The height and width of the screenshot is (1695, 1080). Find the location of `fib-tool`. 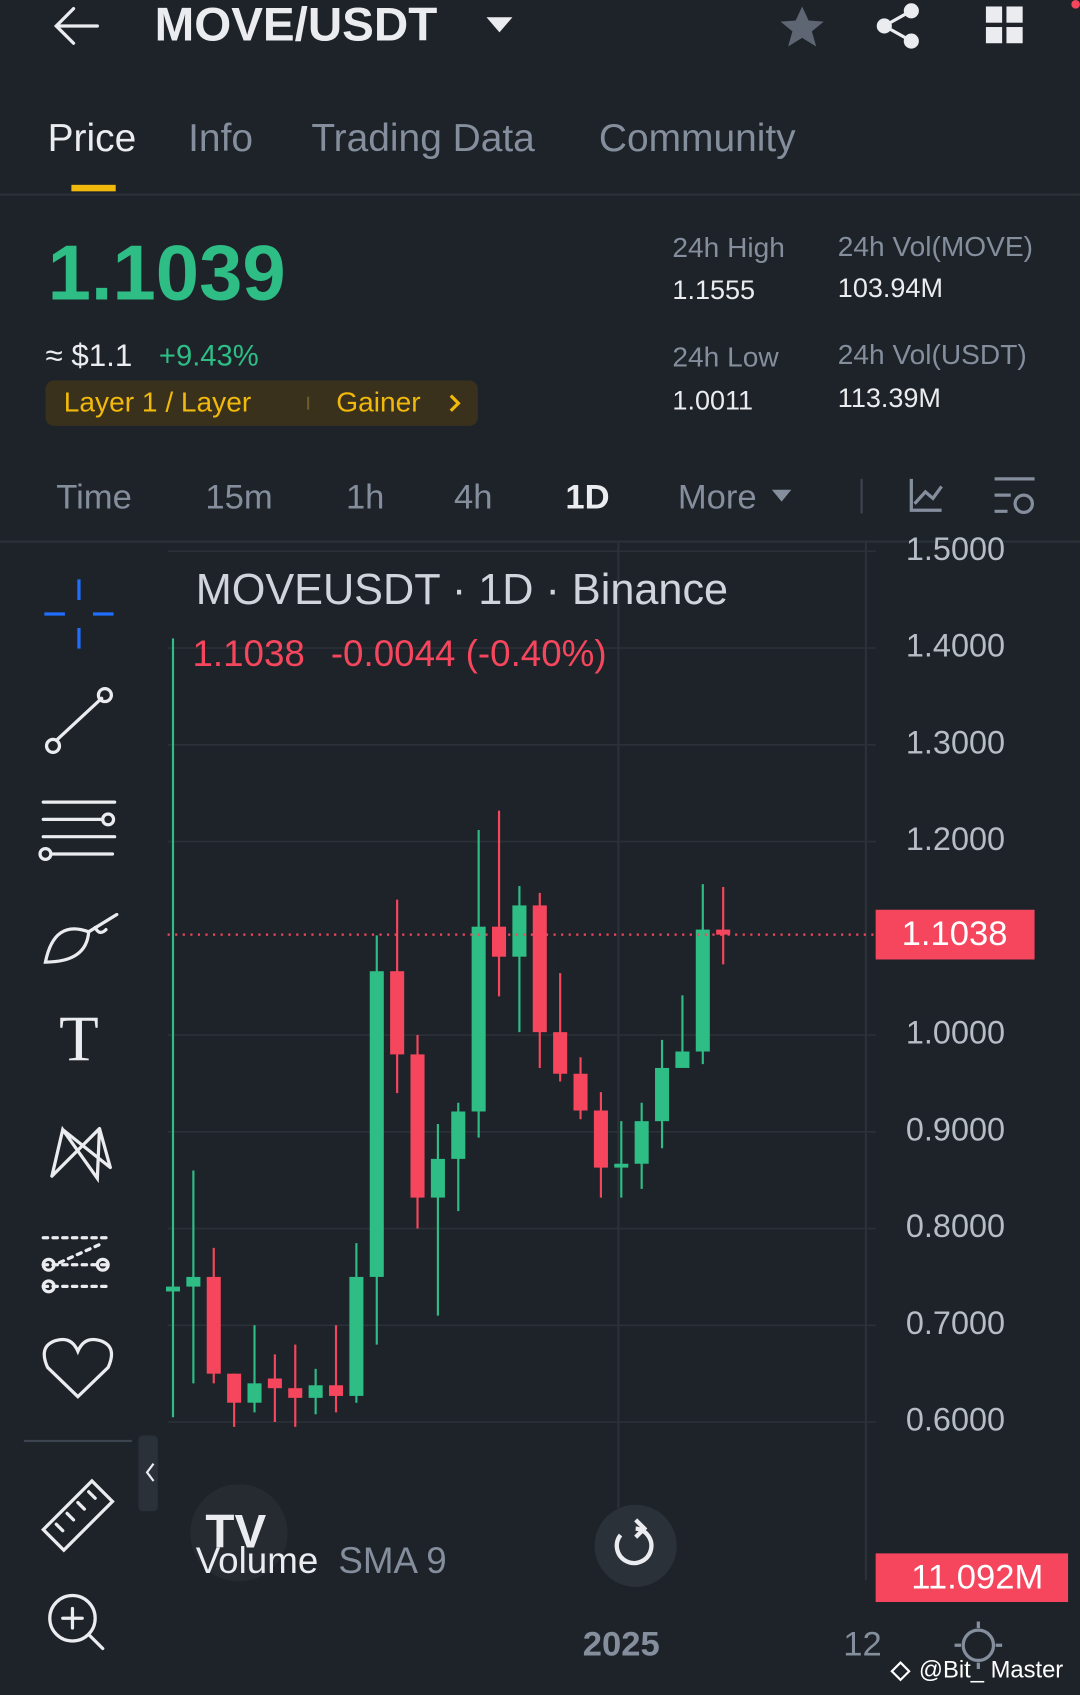

fib-tool is located at coordinates (75, 1265).